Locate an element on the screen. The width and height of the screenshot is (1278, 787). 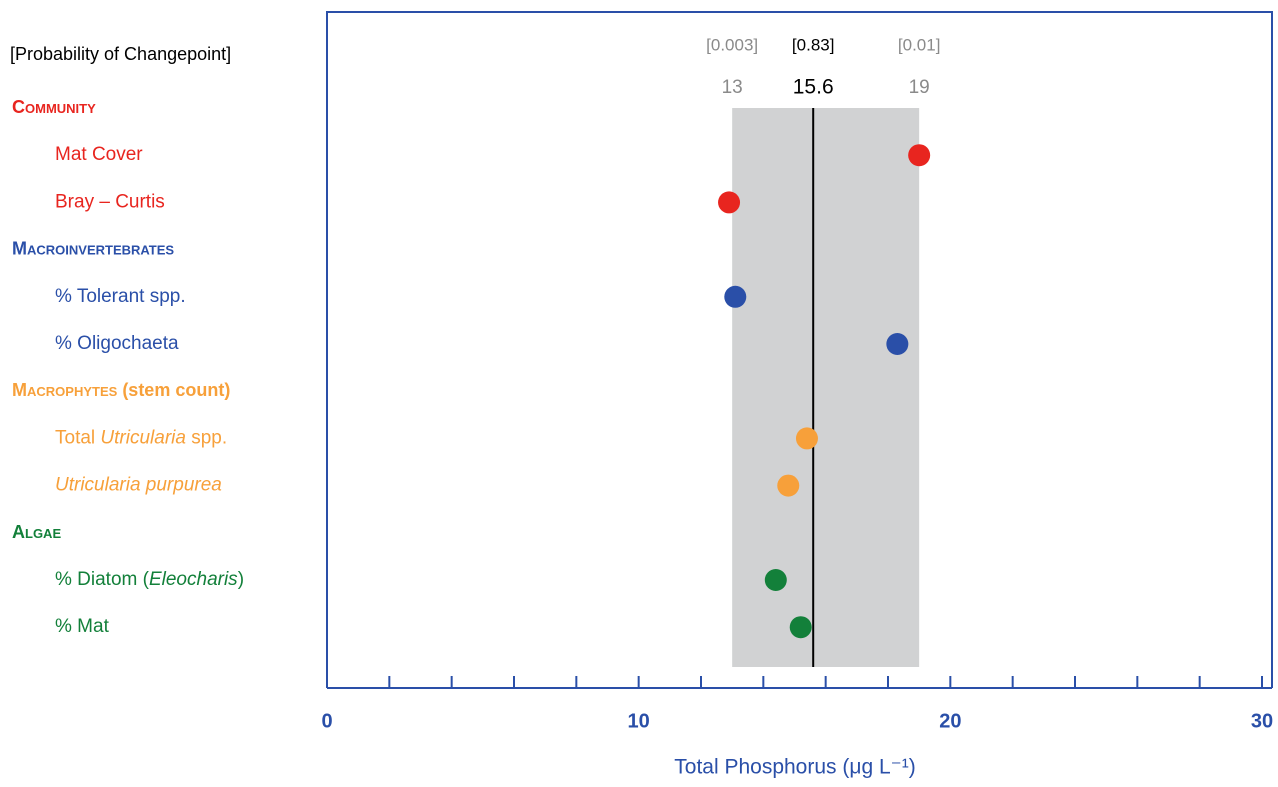
changepoint-label: 19 is located at coordinates (919, 87).